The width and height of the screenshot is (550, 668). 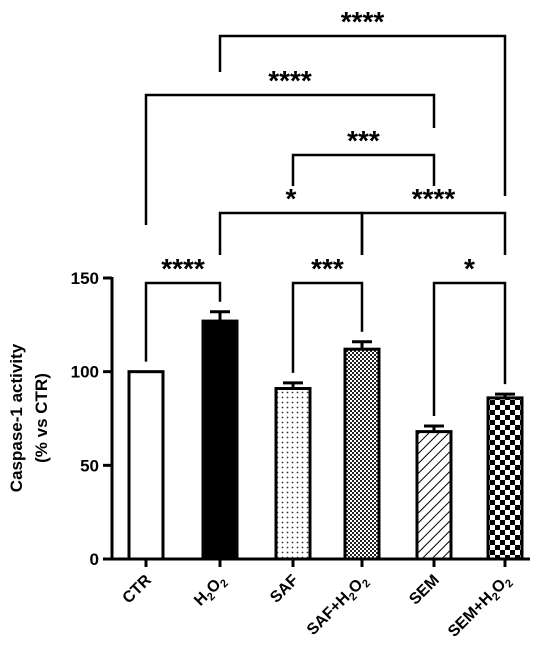 I want to click on x-tick-label: SAF+H2O2, so click(x=338, y=606).